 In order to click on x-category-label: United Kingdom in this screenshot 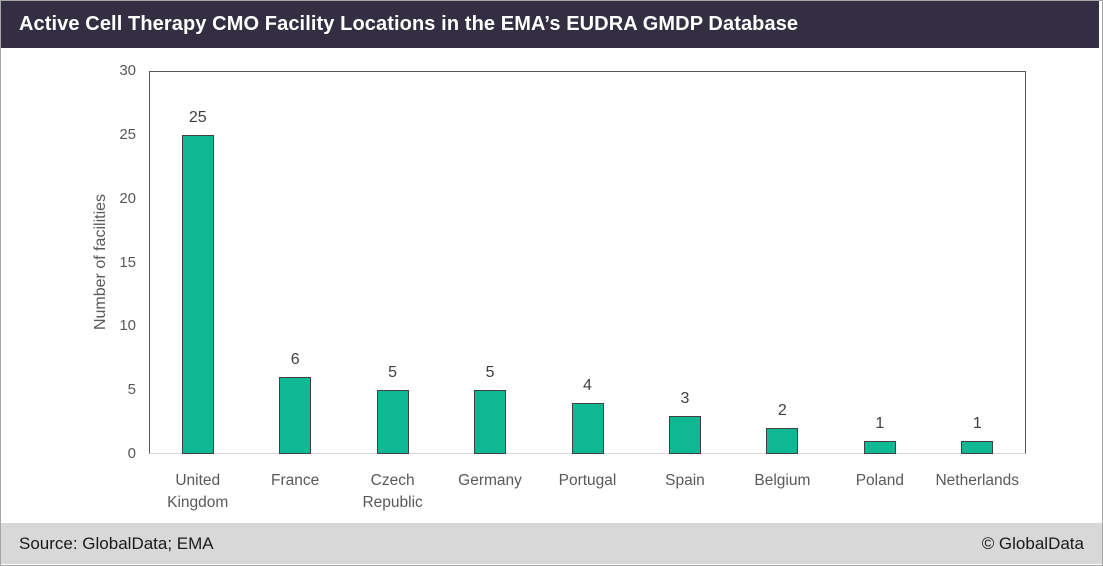, I will do `click(198, 491)`.